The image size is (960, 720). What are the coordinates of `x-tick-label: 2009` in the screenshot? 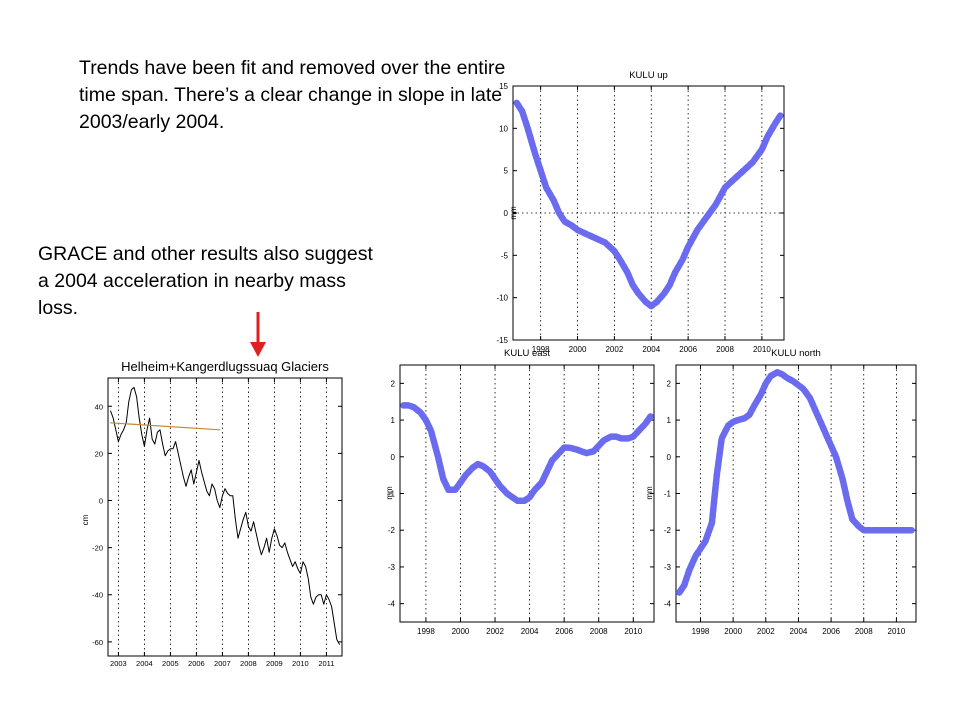 It's located at (274, 663).